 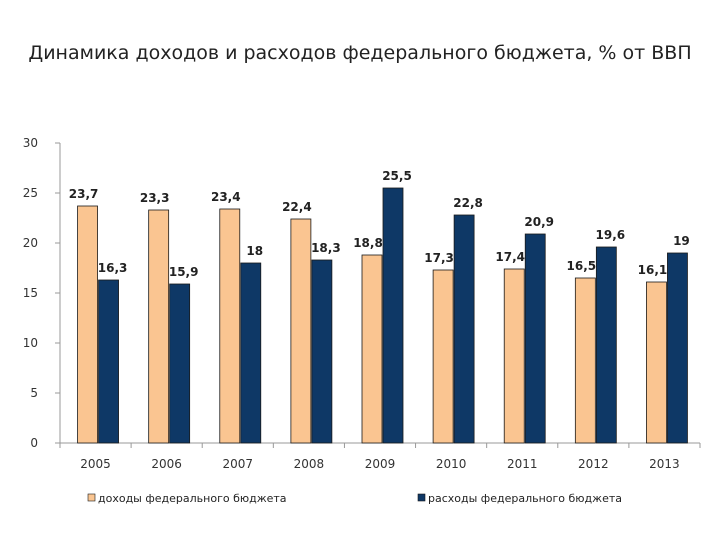 What do you see at coordinates (664, 464) in the screenshot?
I see `x-tick-label: 2013` at bounding box center [664, 464].